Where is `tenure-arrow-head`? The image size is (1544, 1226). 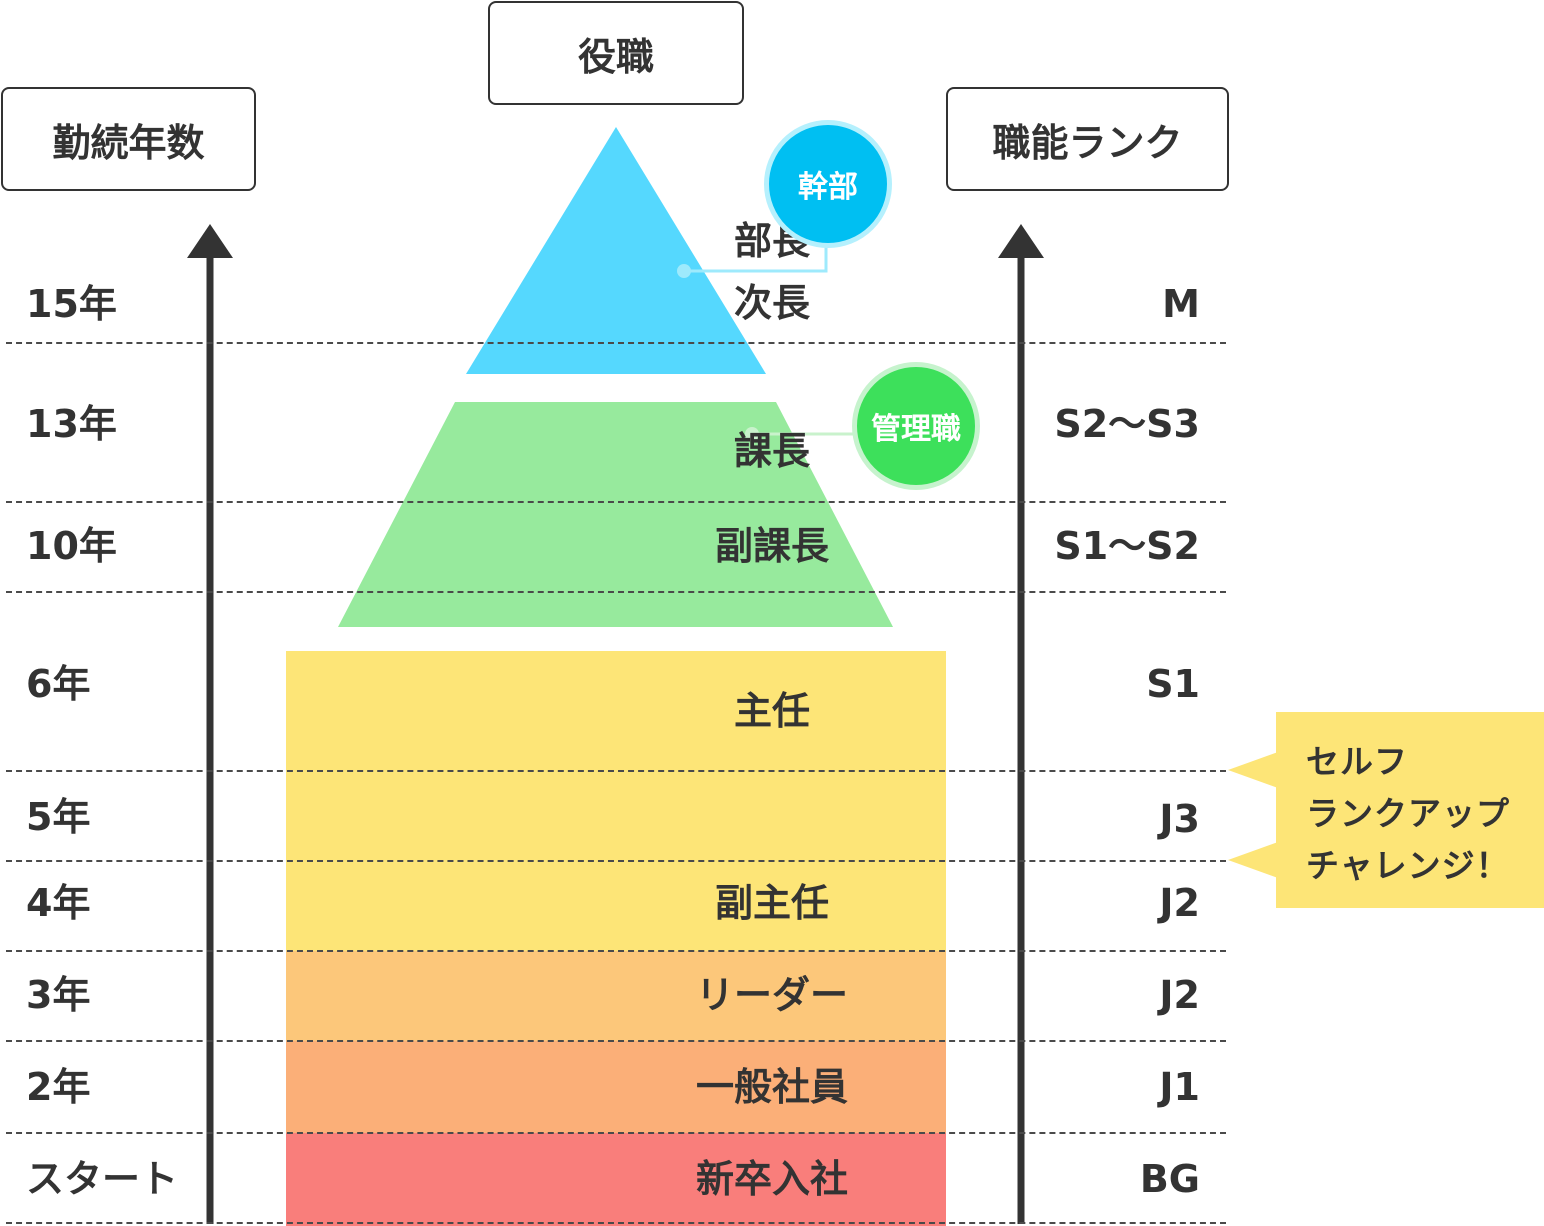 tenure-arrow-head is located at coordinates (210, 241).